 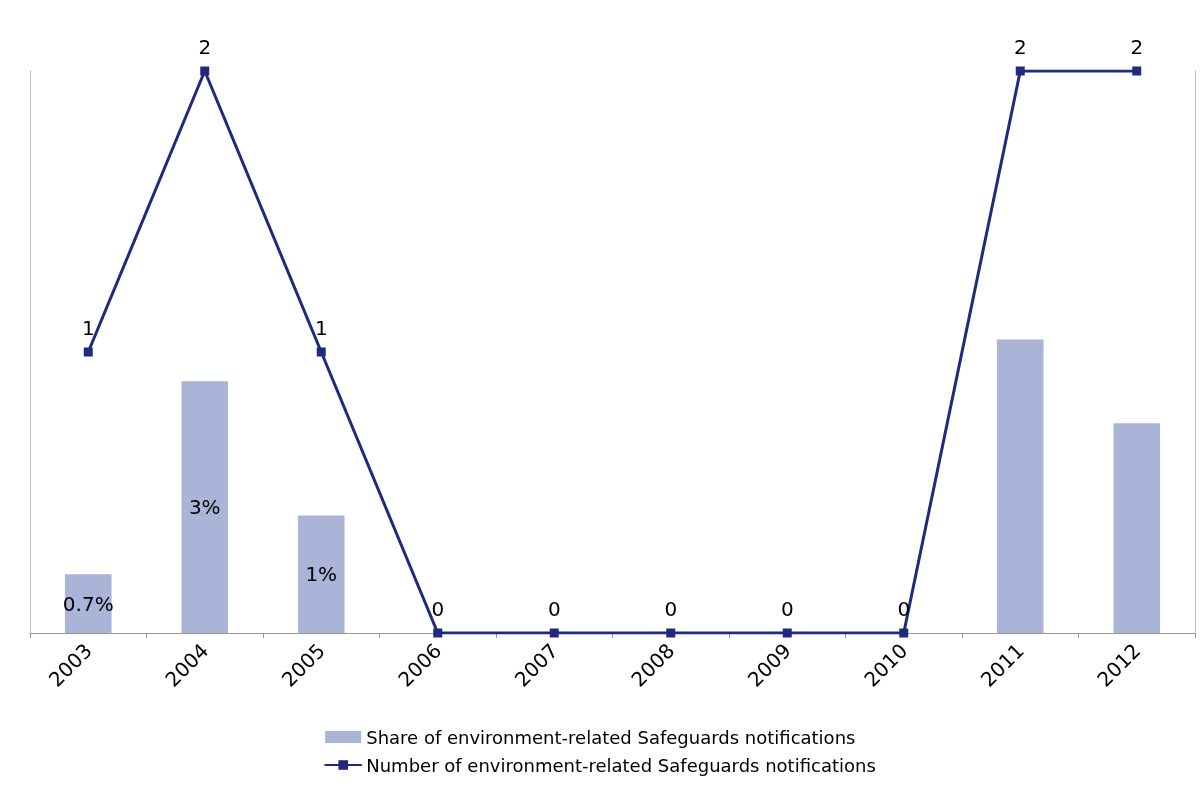 I want to click on data-label: 3%, so click(x=204, y=507).